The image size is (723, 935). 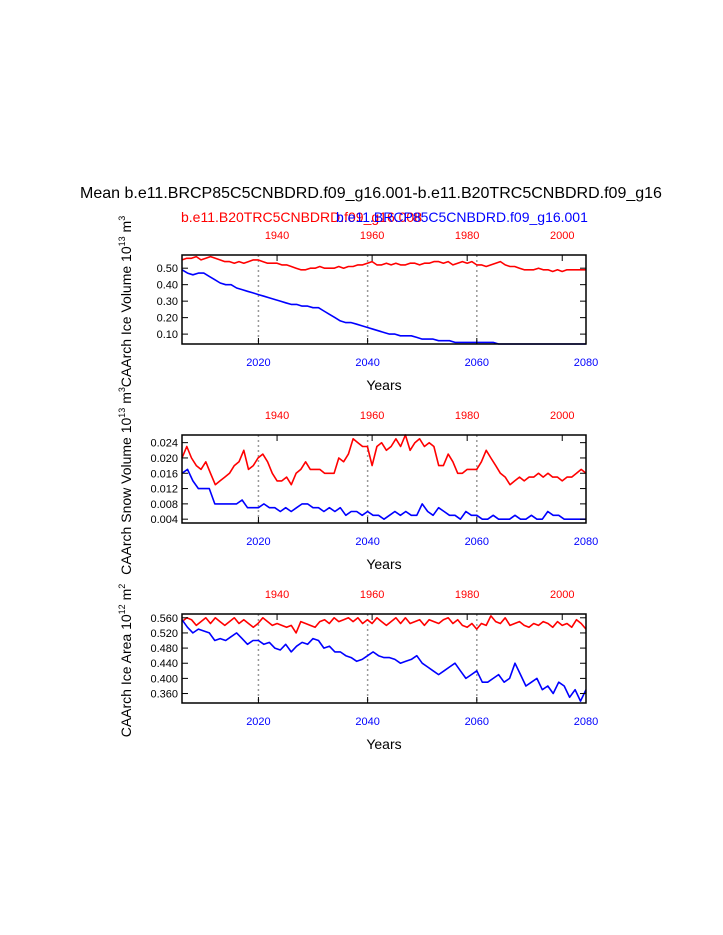 What do you see at coordinates (164, 444) in the screenshot?
I see `y-tick-label: 0.024` at bounding box center [164, 444].